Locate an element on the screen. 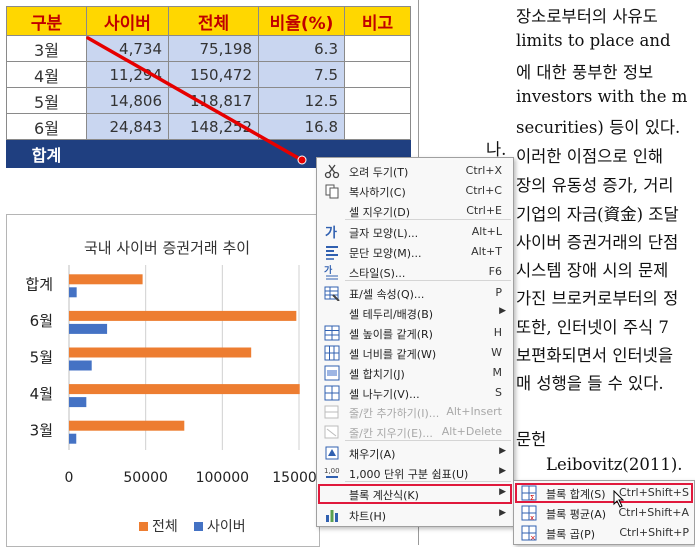 This screenshot has width=695, height=547. menu-item-label: 셀 지우기(D) is located at coordinates (380, 212).